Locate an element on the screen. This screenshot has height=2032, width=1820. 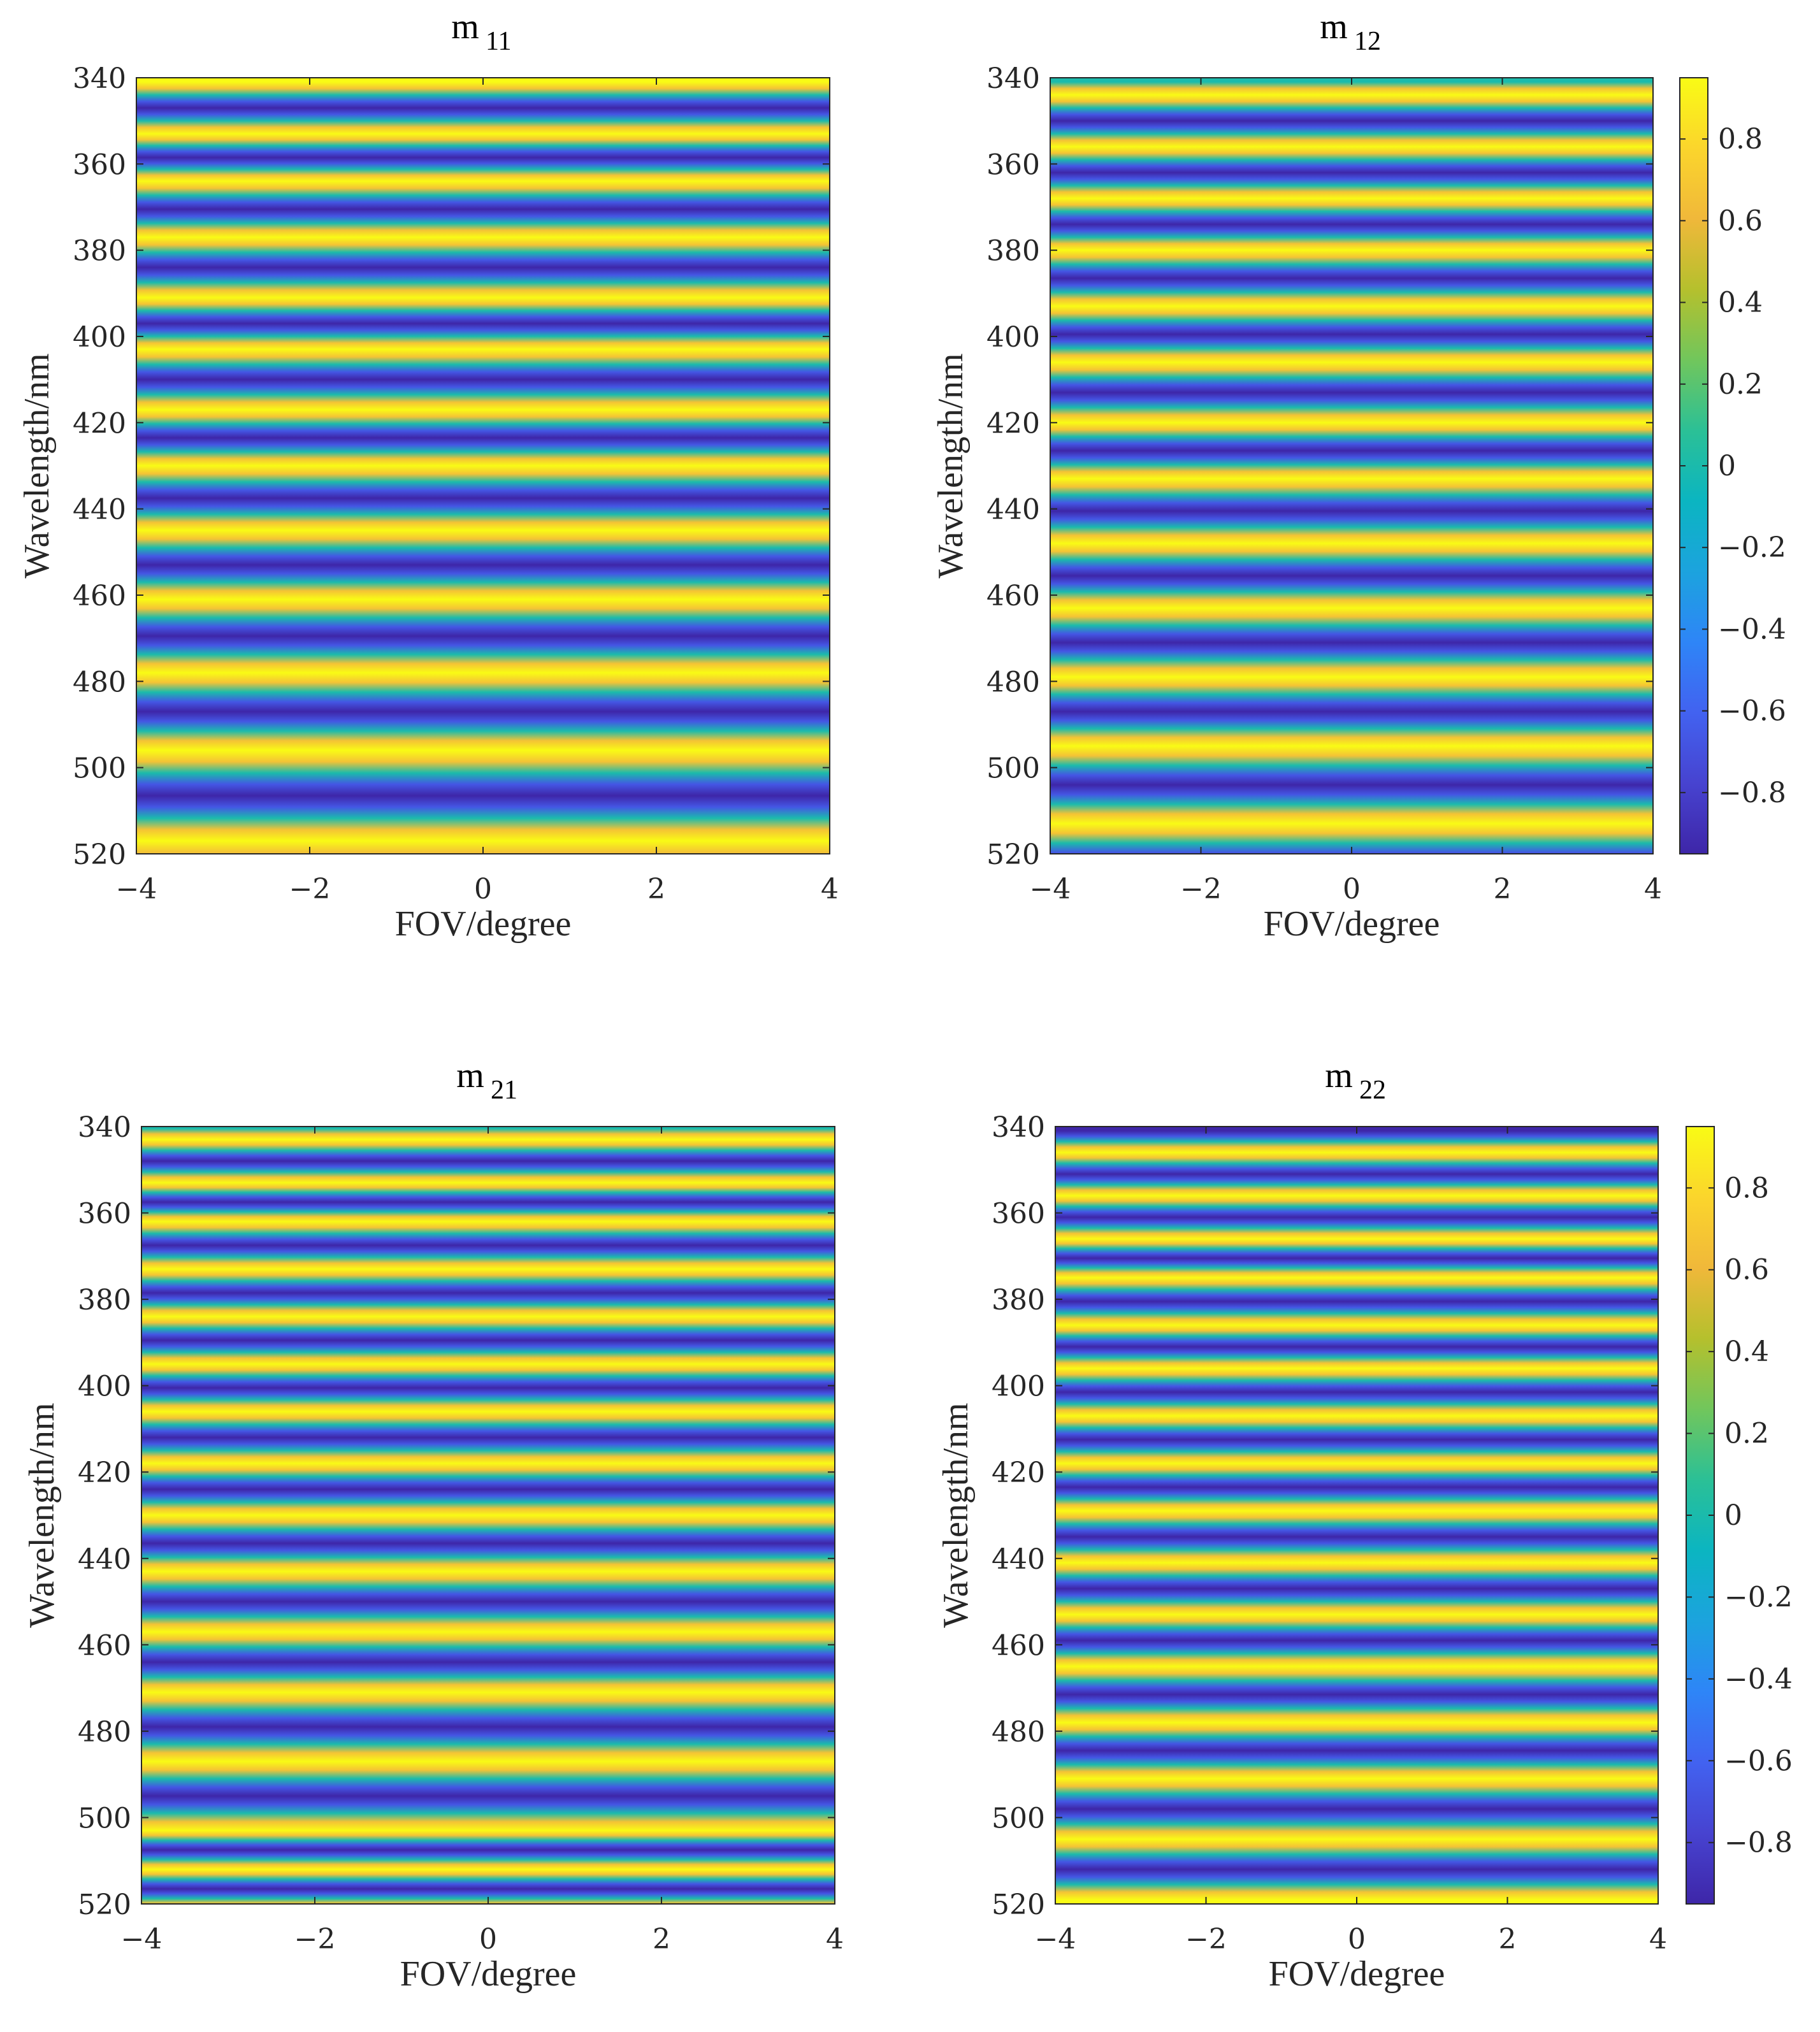
plot-title-subscript: 22 is located at coordinates (1372, 1090).